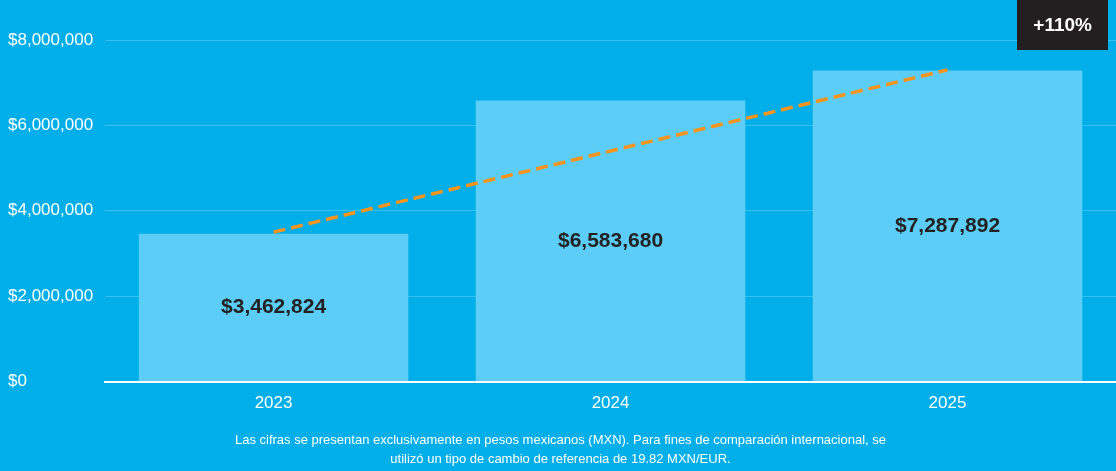  What do you see at coordinates (51, 210) in the screenshot?
I see `y-tick-label: $4,000,000` at bounding box center [51, 210].